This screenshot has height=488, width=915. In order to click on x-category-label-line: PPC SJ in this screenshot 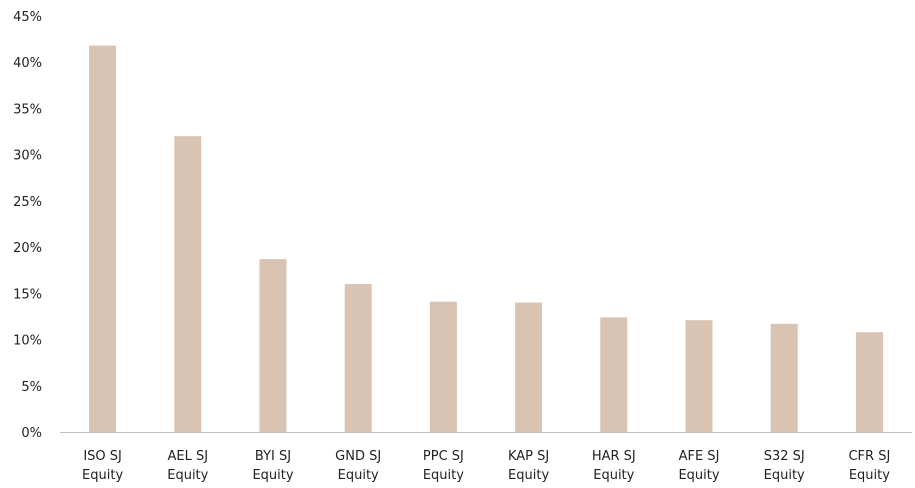, I will do `click(443, 456)`.